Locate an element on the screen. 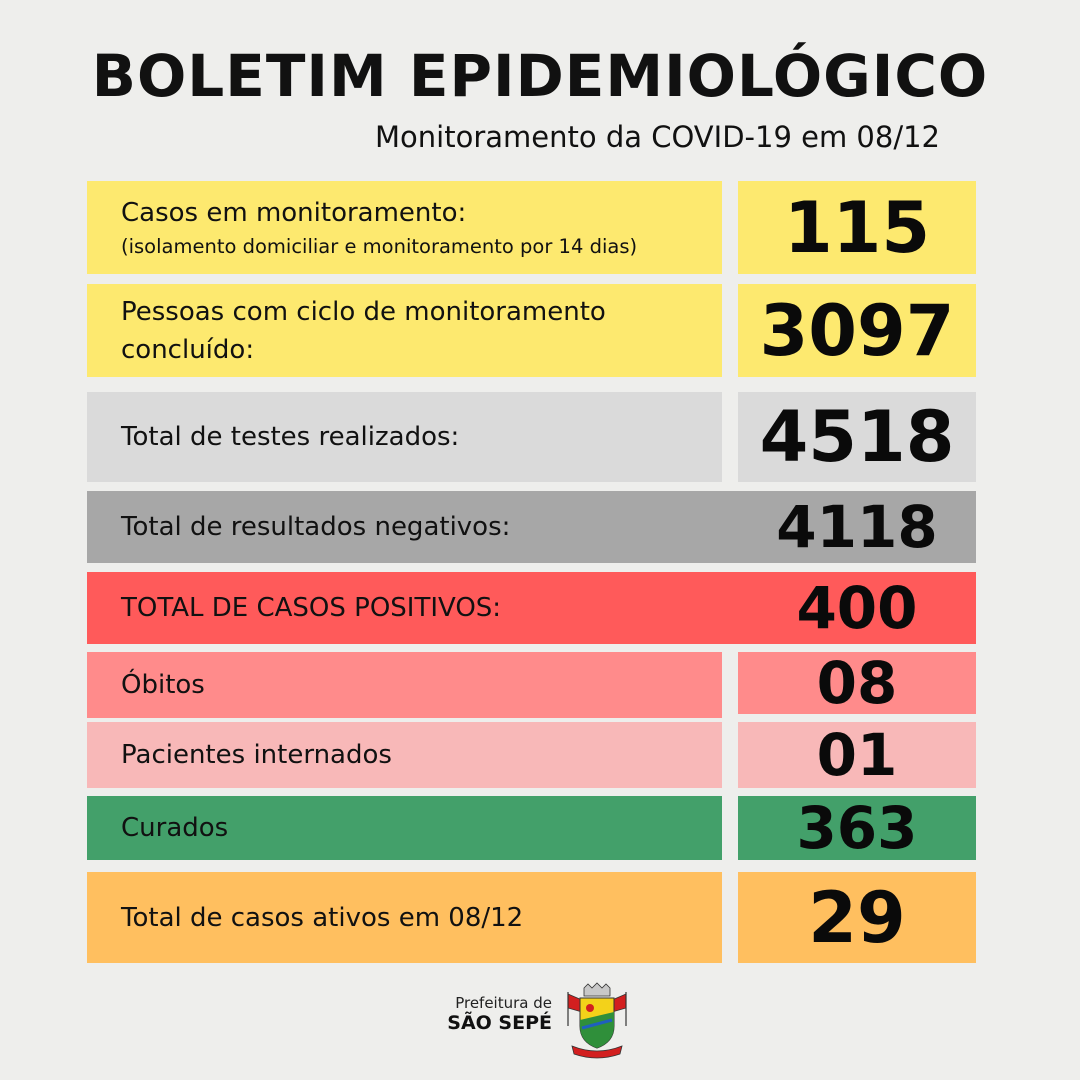 The width and height of the screenshot is (1080, 1080). row-negatives-label: Total de resultados negativos: is located at coordinates (531, 527).